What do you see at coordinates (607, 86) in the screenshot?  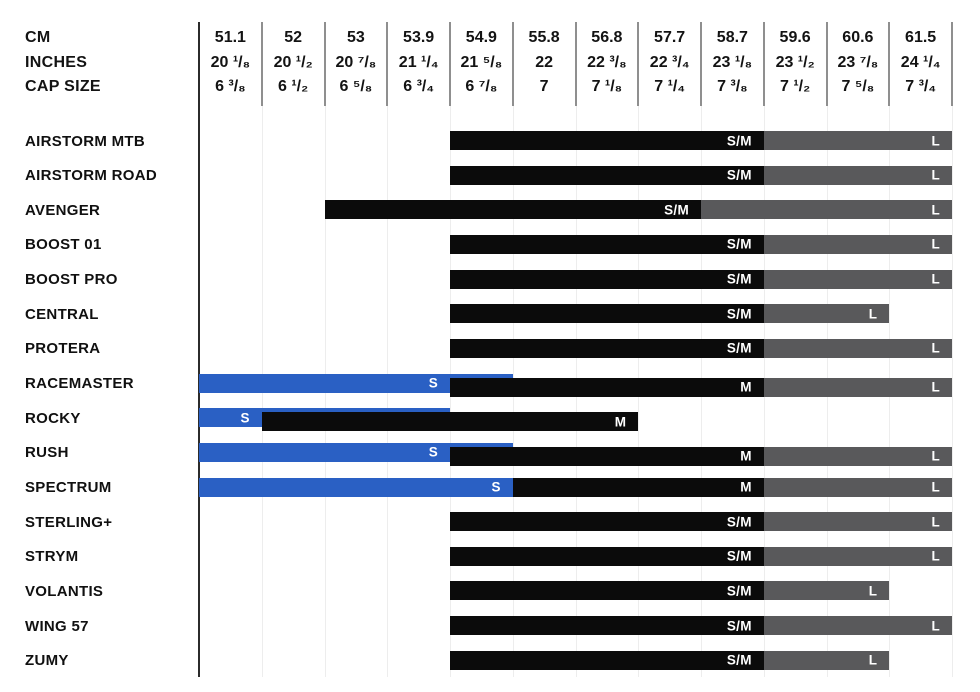 I see `header-capsize-value: 7 ¹/₈` at bounding box center [607, 86].